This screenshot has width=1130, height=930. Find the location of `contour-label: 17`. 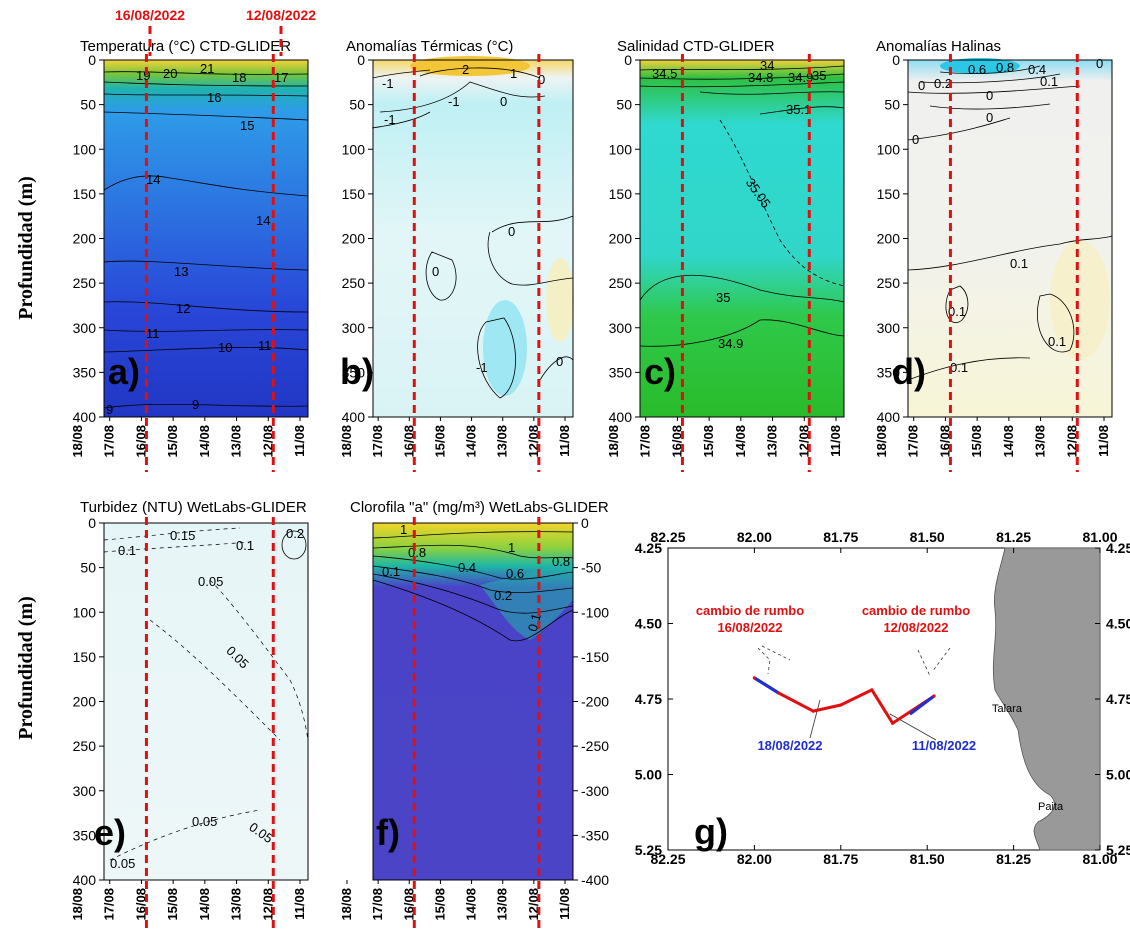

contour-label: 17 is located at coordinates (281, 77).